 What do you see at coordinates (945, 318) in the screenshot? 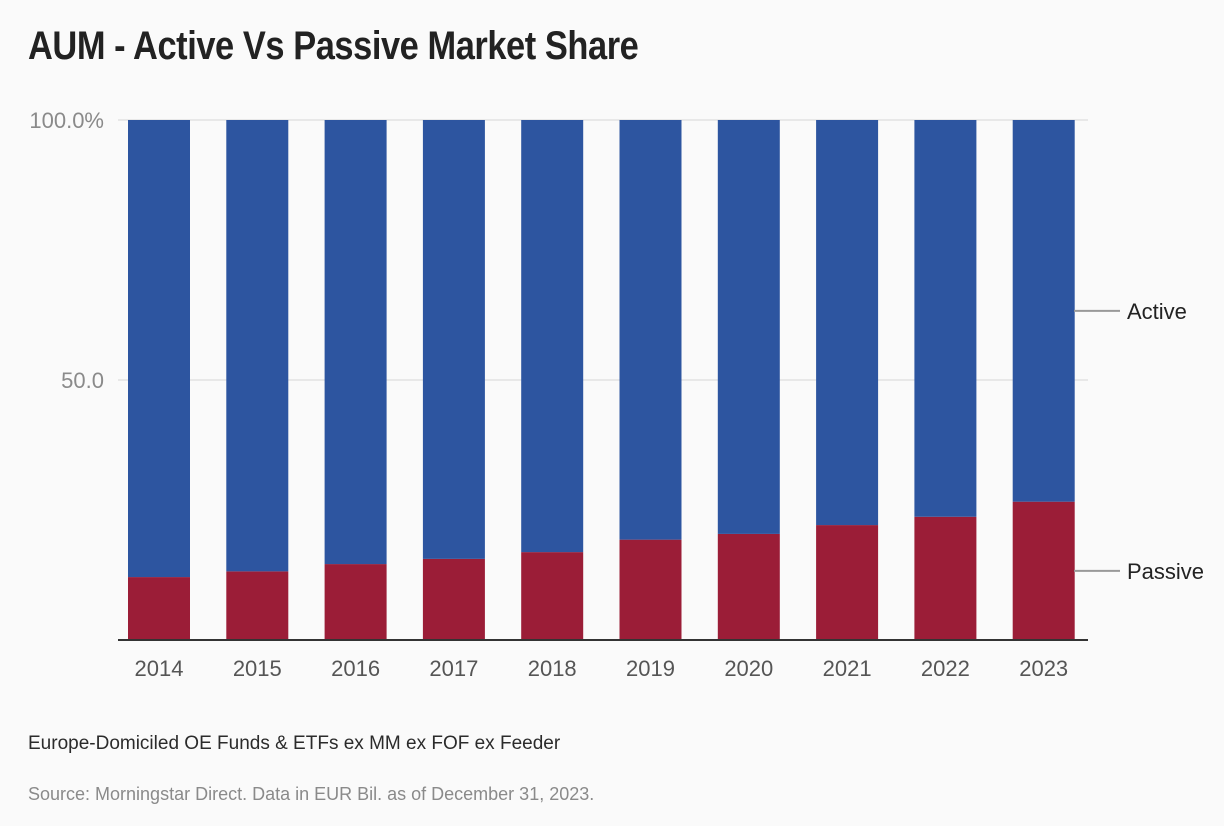
I see `bar-active-2022` at bounding box center [945, 318].